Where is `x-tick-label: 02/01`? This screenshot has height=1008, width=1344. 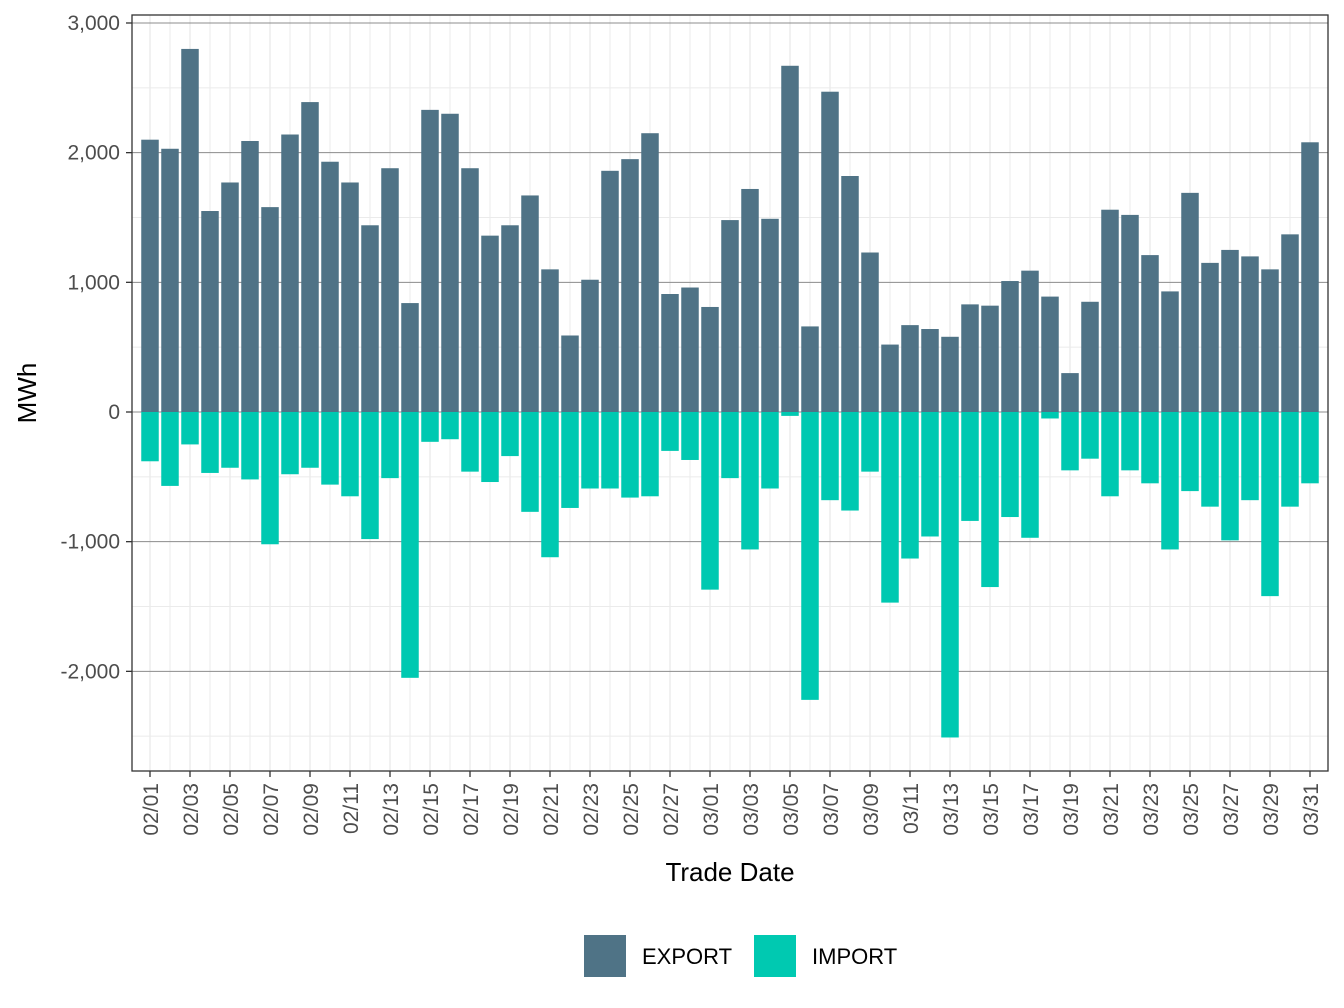
x-tick-label: 02/01 is located at coordinates (151, 809).